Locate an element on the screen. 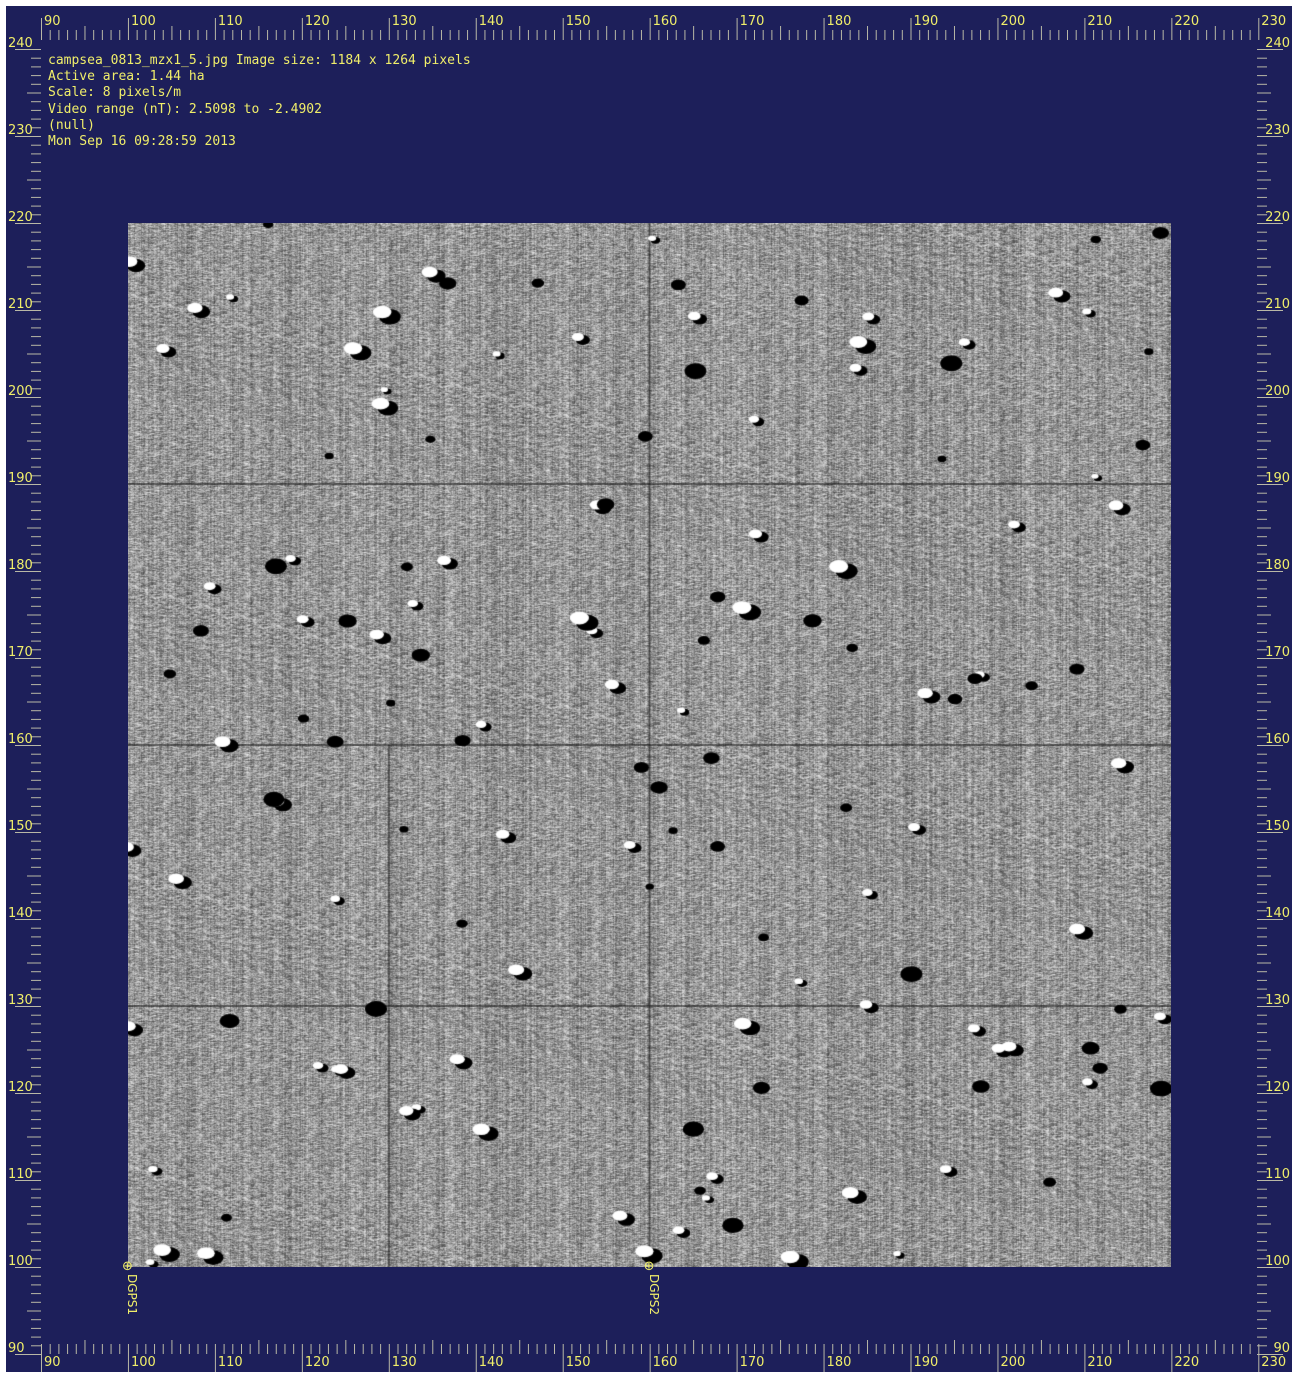 The height and width of the screenshot is (1376, 1300). dgps2-marker: ⊕ DGPS2 is located at coordinates (656, 1300).